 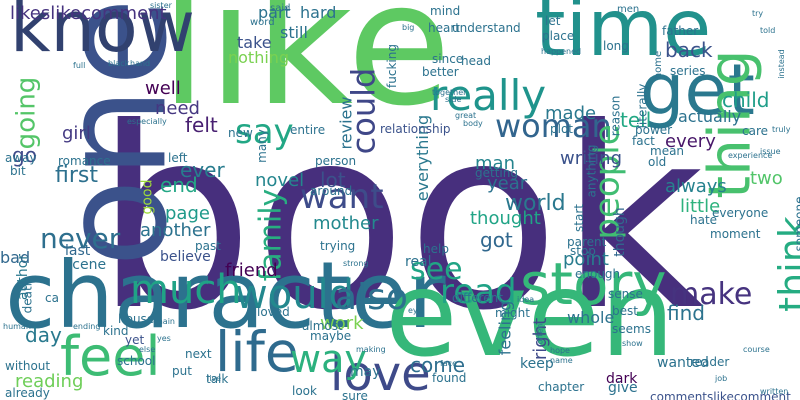 I want to click on word-word: word, so click(x=262, y=22).